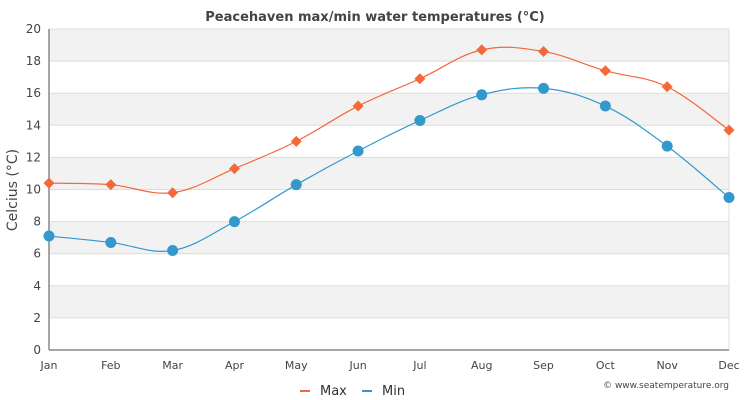 The width and height of the screenshot is (750, 400). I want to click on x-tick-label: Oct, so click(606, 365).